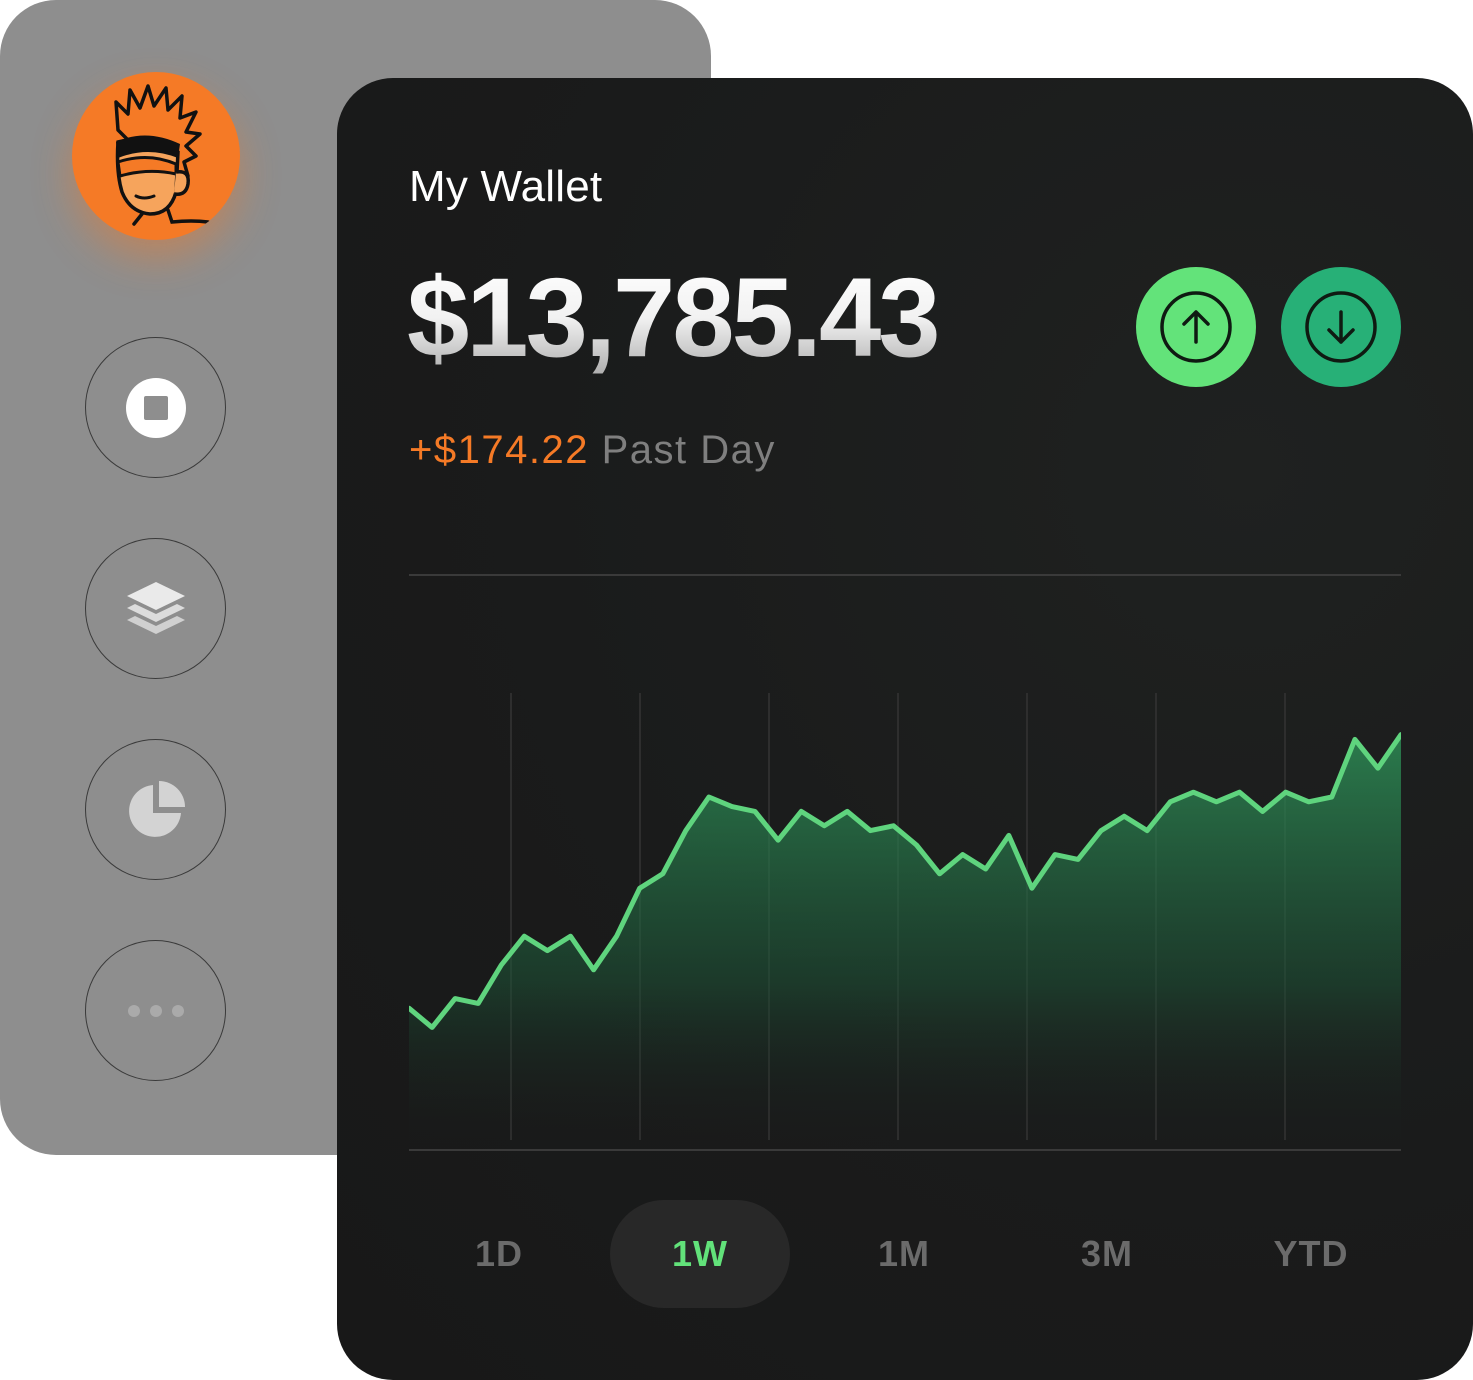  I want to click on tab-1d-label: 1D, so click(499, 1253).